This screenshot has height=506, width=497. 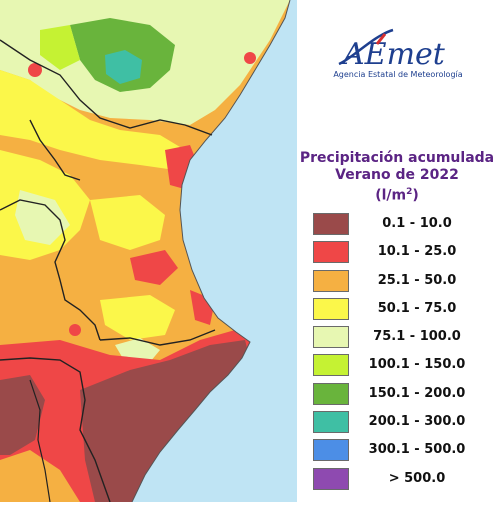 What do you see at coordinates (137, 317) in the screenshot?
I see `zone-yellow-south-central` at bounding box center [137, 317].